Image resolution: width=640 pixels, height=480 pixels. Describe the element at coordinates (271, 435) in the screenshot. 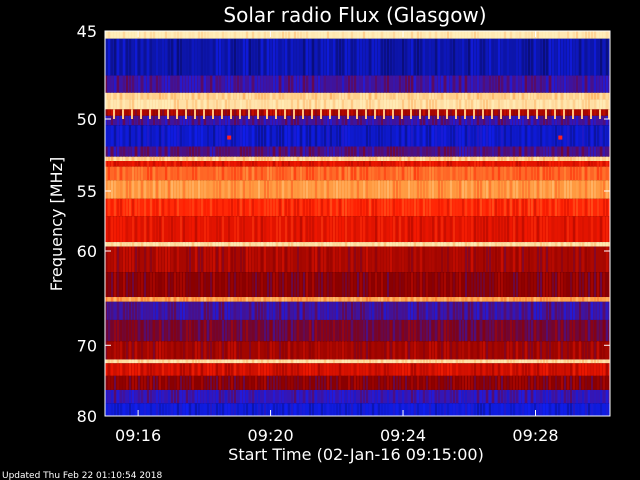

I see `x-tick-label: 09:20` at that location.